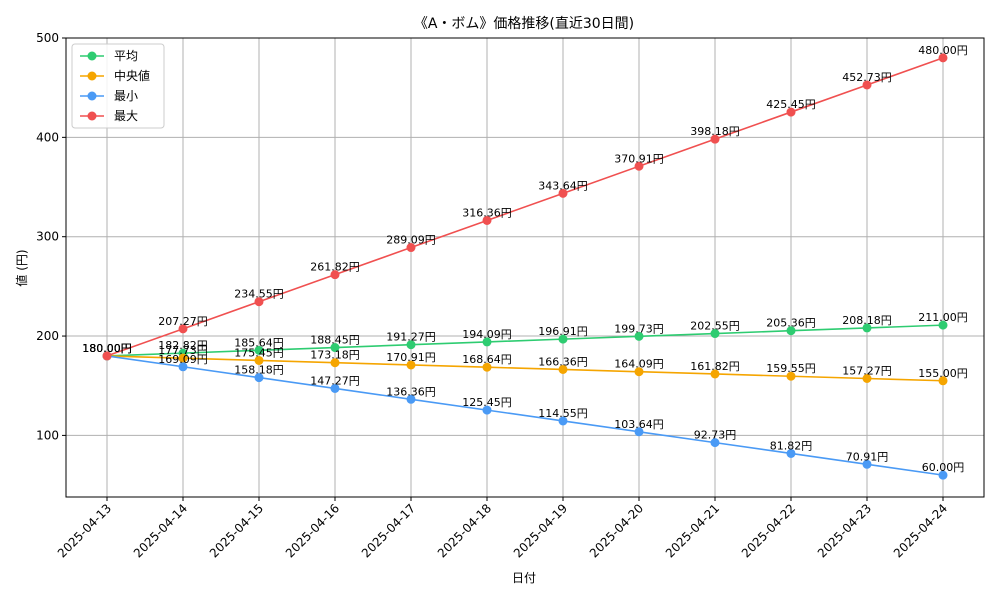 The height and width of the screenshot is (600, 1000). I want to click on data-label: 169.09円, so click(183, 359).